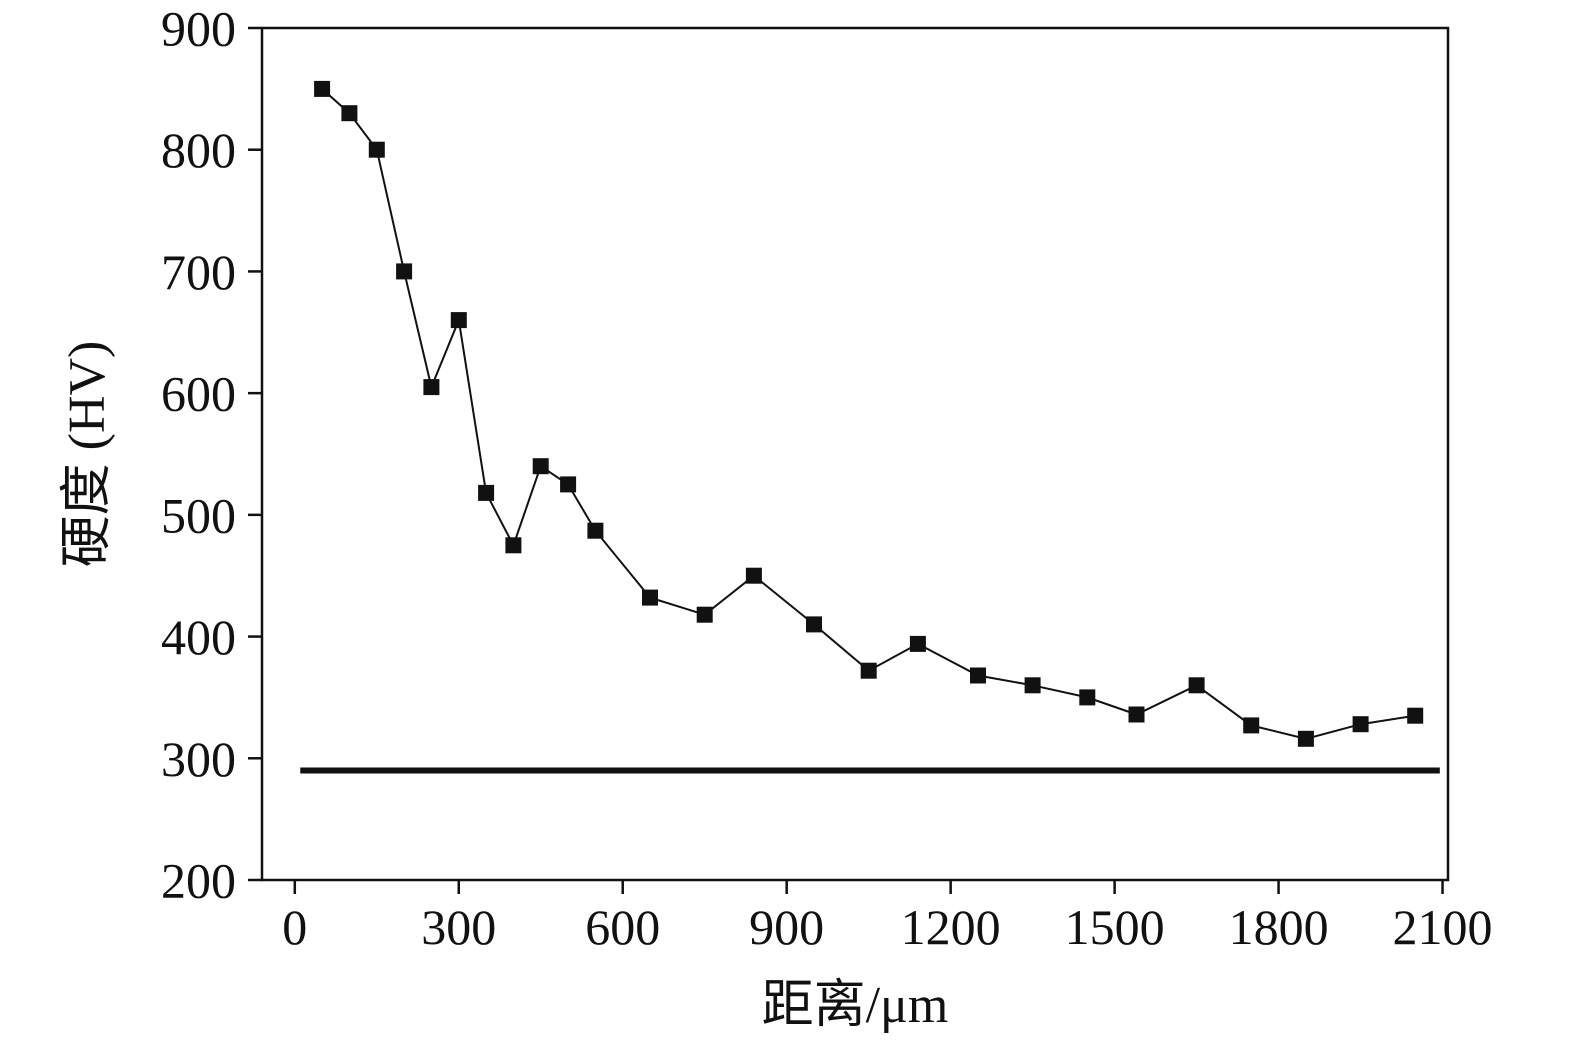  What do you see at coordinates (198, 515) in the screenshot?
I see `y-axis-tick-label: 500` at bounding box center [198, 515].